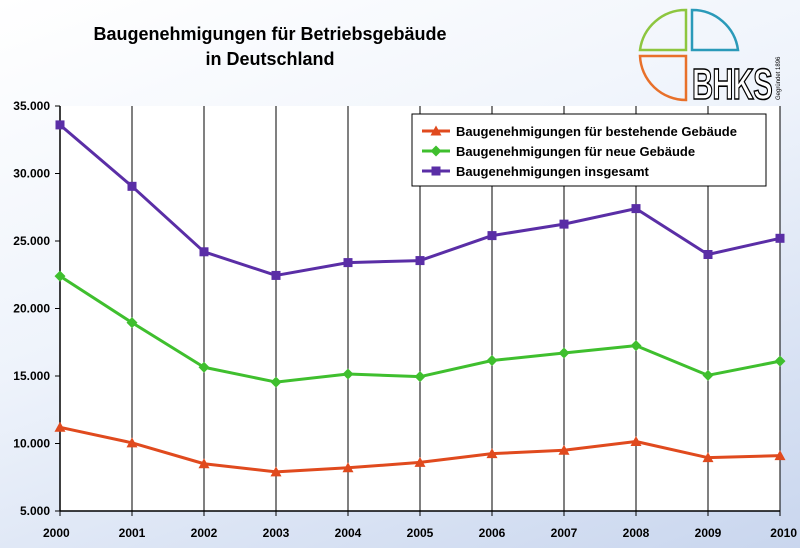 The image size is (800, 548). What do you see at coordinates (56, 533) in the screenshot?
I see `x-tick-label: 2000` at bounding box center [56, 533].